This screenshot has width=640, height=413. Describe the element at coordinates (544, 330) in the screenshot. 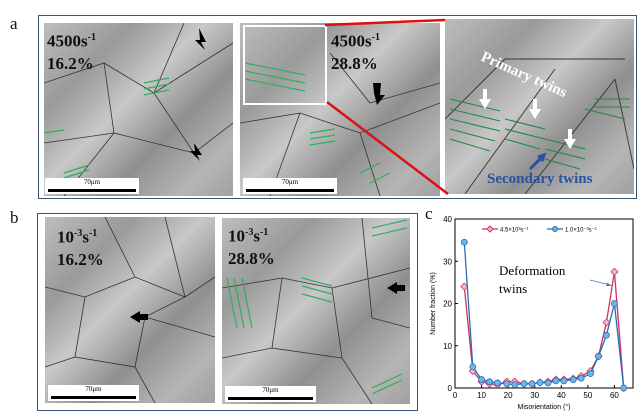

I see `series-line` at that location.